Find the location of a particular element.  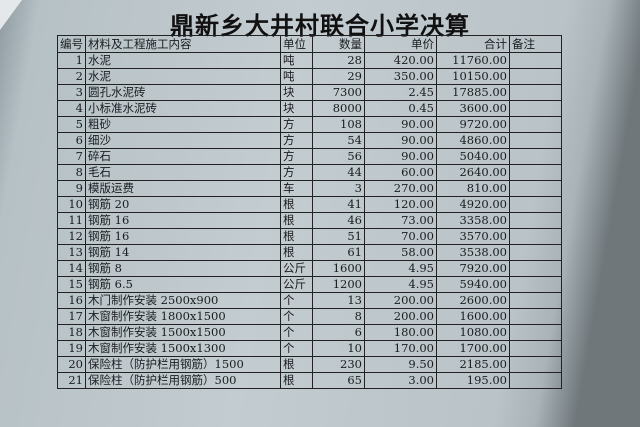

table-cell: 7920.00 is located at coordinates (473, 268).